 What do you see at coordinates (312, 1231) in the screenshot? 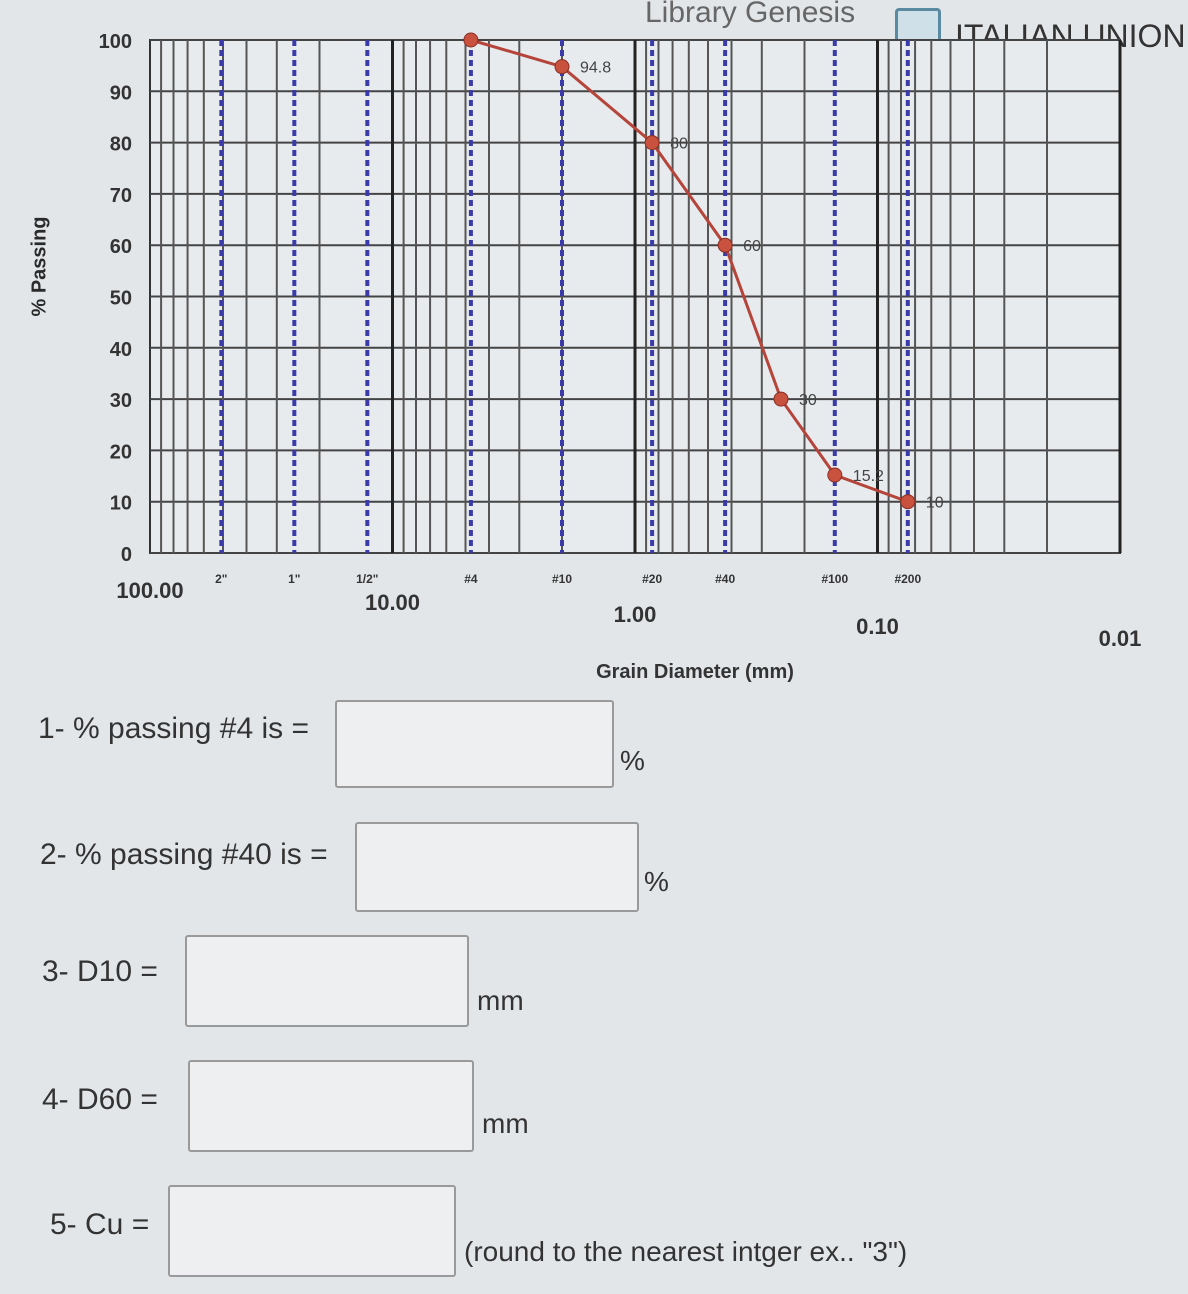
I see `question-5-input` at bounding box center [312, 1231].